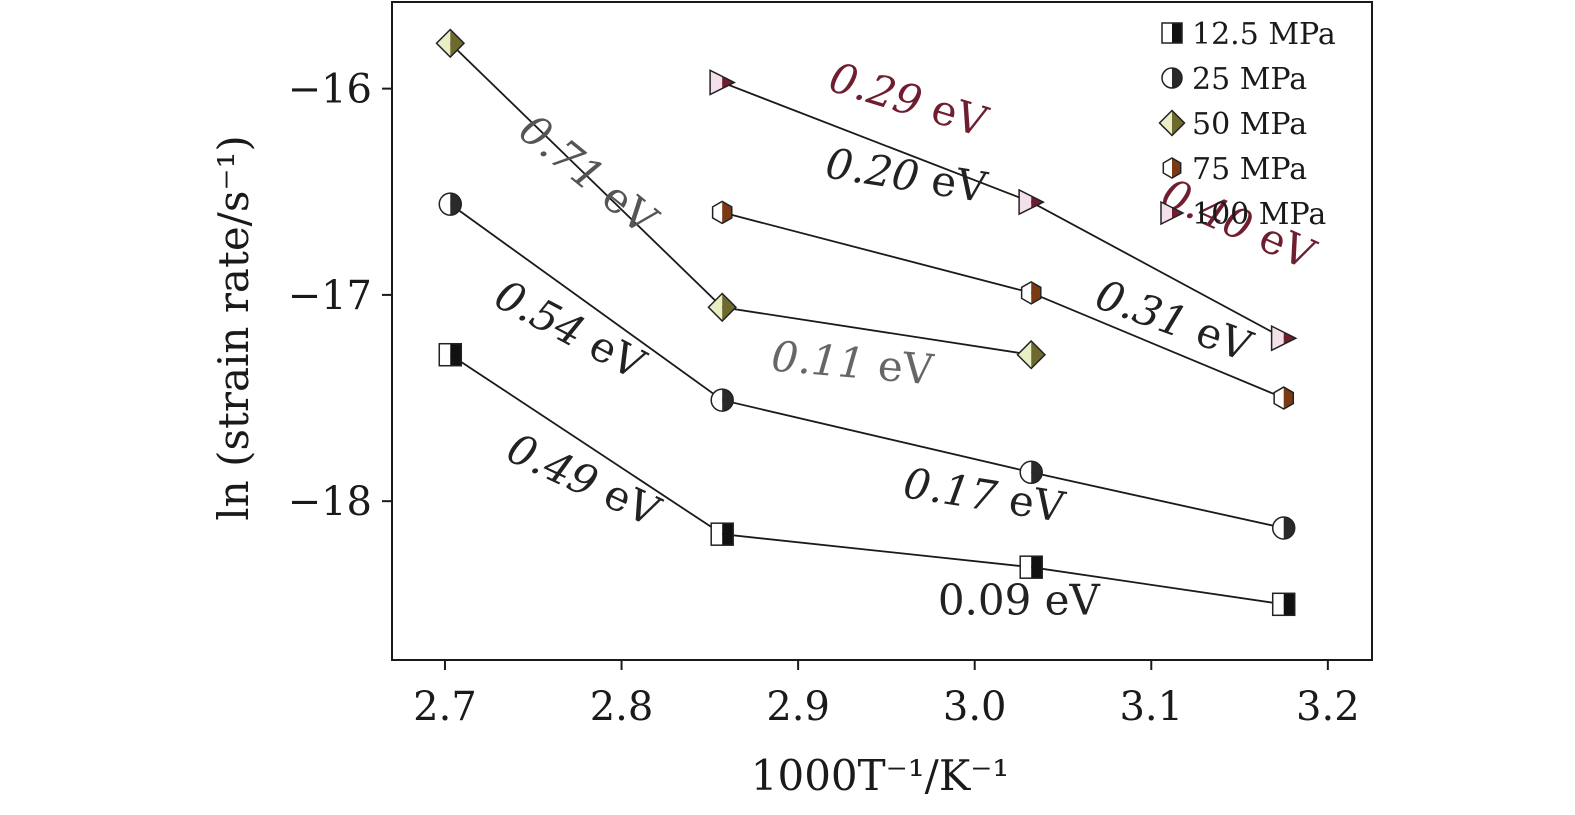  Describe the element at coordinates (584, 479) in the screenshot. I see `annotation-label: 0.49 eV` at that location.